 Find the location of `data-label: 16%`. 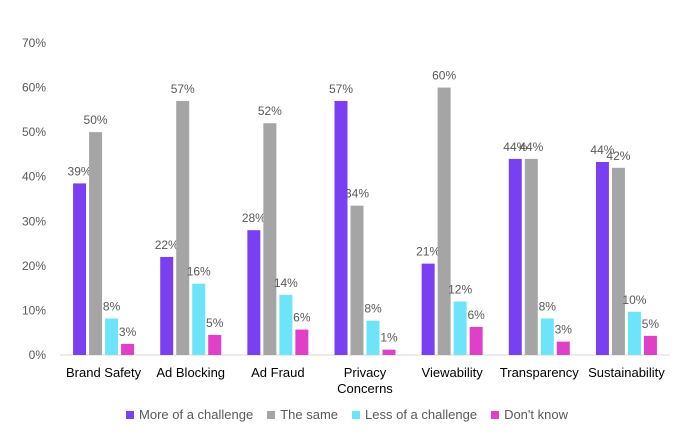

data-label: 16% is located at coordinates (199, 272).